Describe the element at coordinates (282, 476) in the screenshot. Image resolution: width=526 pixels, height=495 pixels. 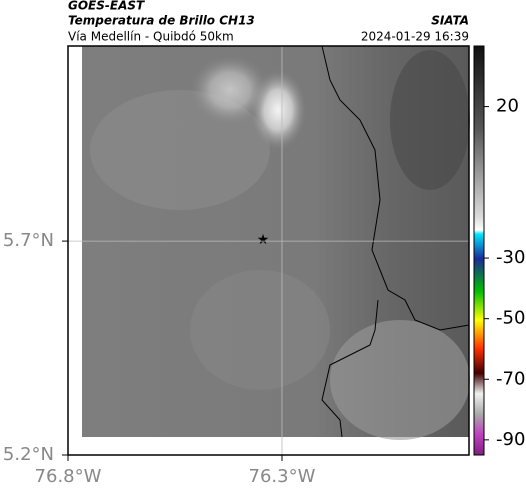
I see `lon-tick-label: 76.3°W` at that location.